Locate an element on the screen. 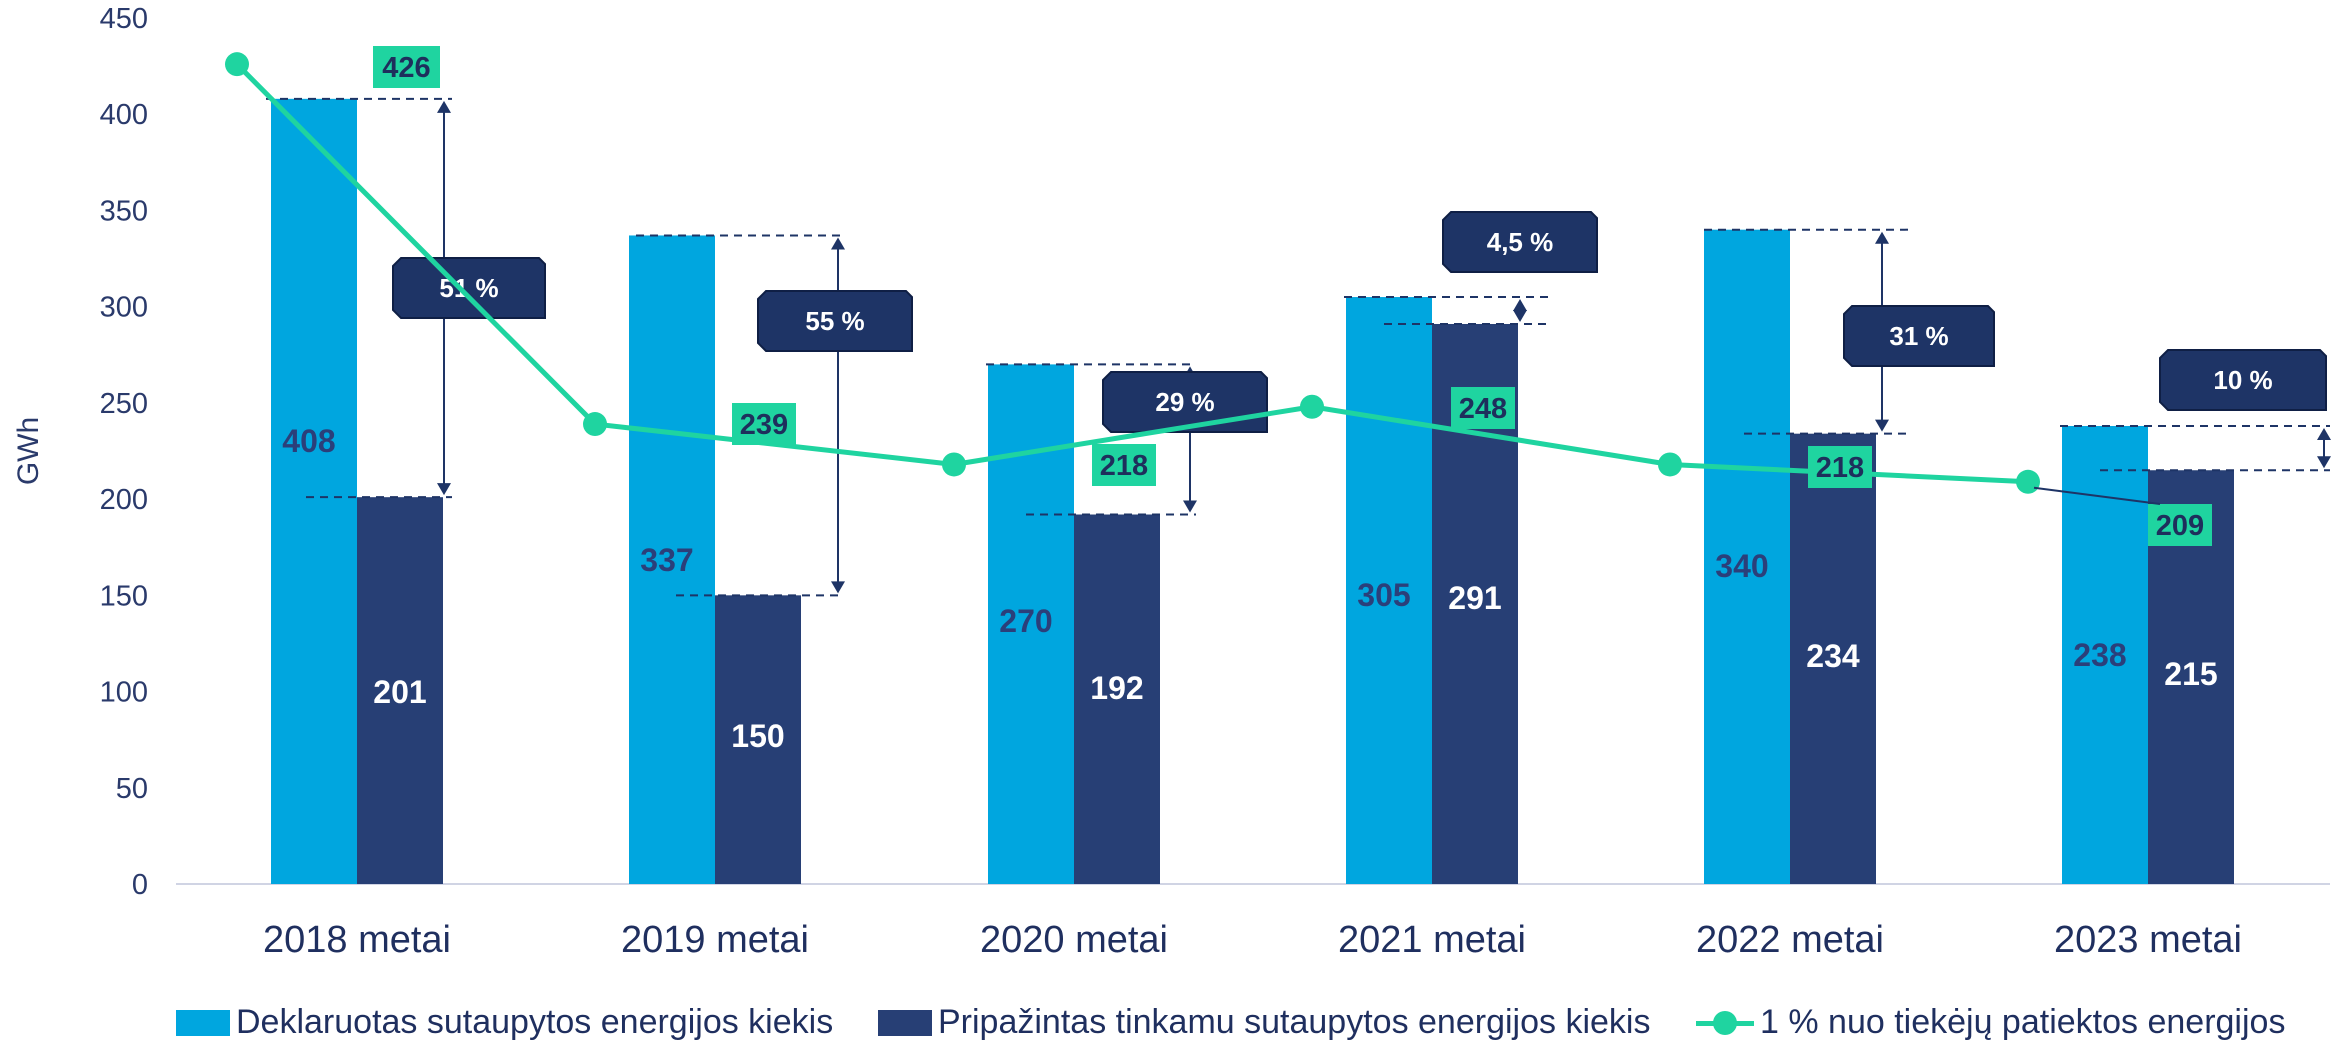  bar-value-accepted: 201 is located at coordinates (399, 692).